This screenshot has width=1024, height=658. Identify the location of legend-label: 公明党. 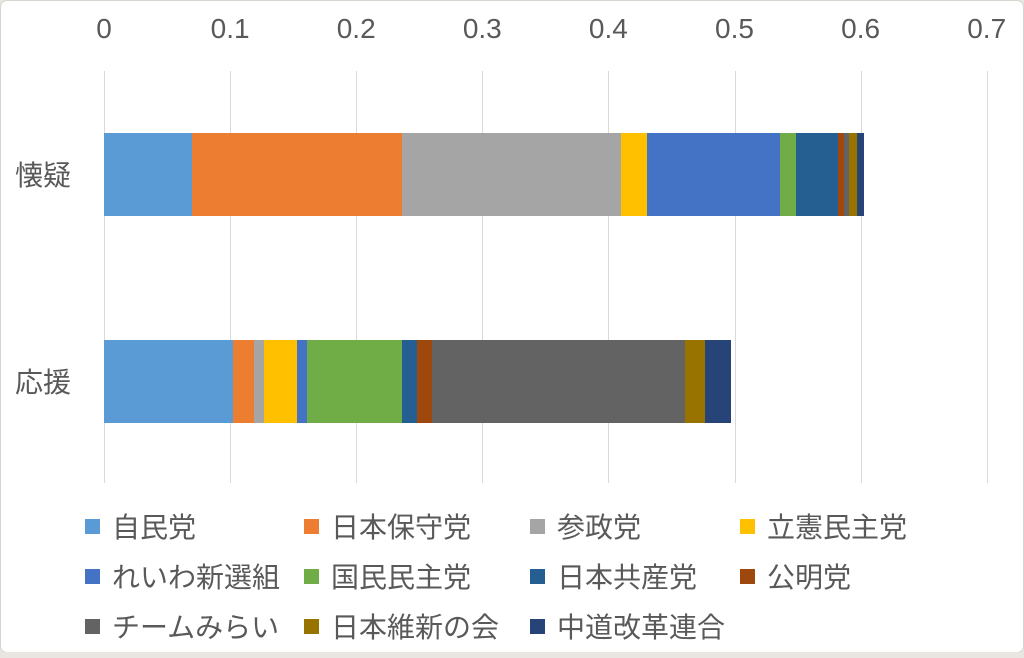
(809, 577).